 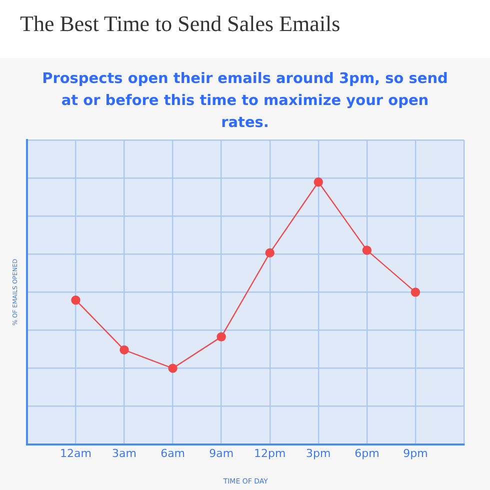 I want to click on x-tick-label: 9pm, so click(x=415, y=453).